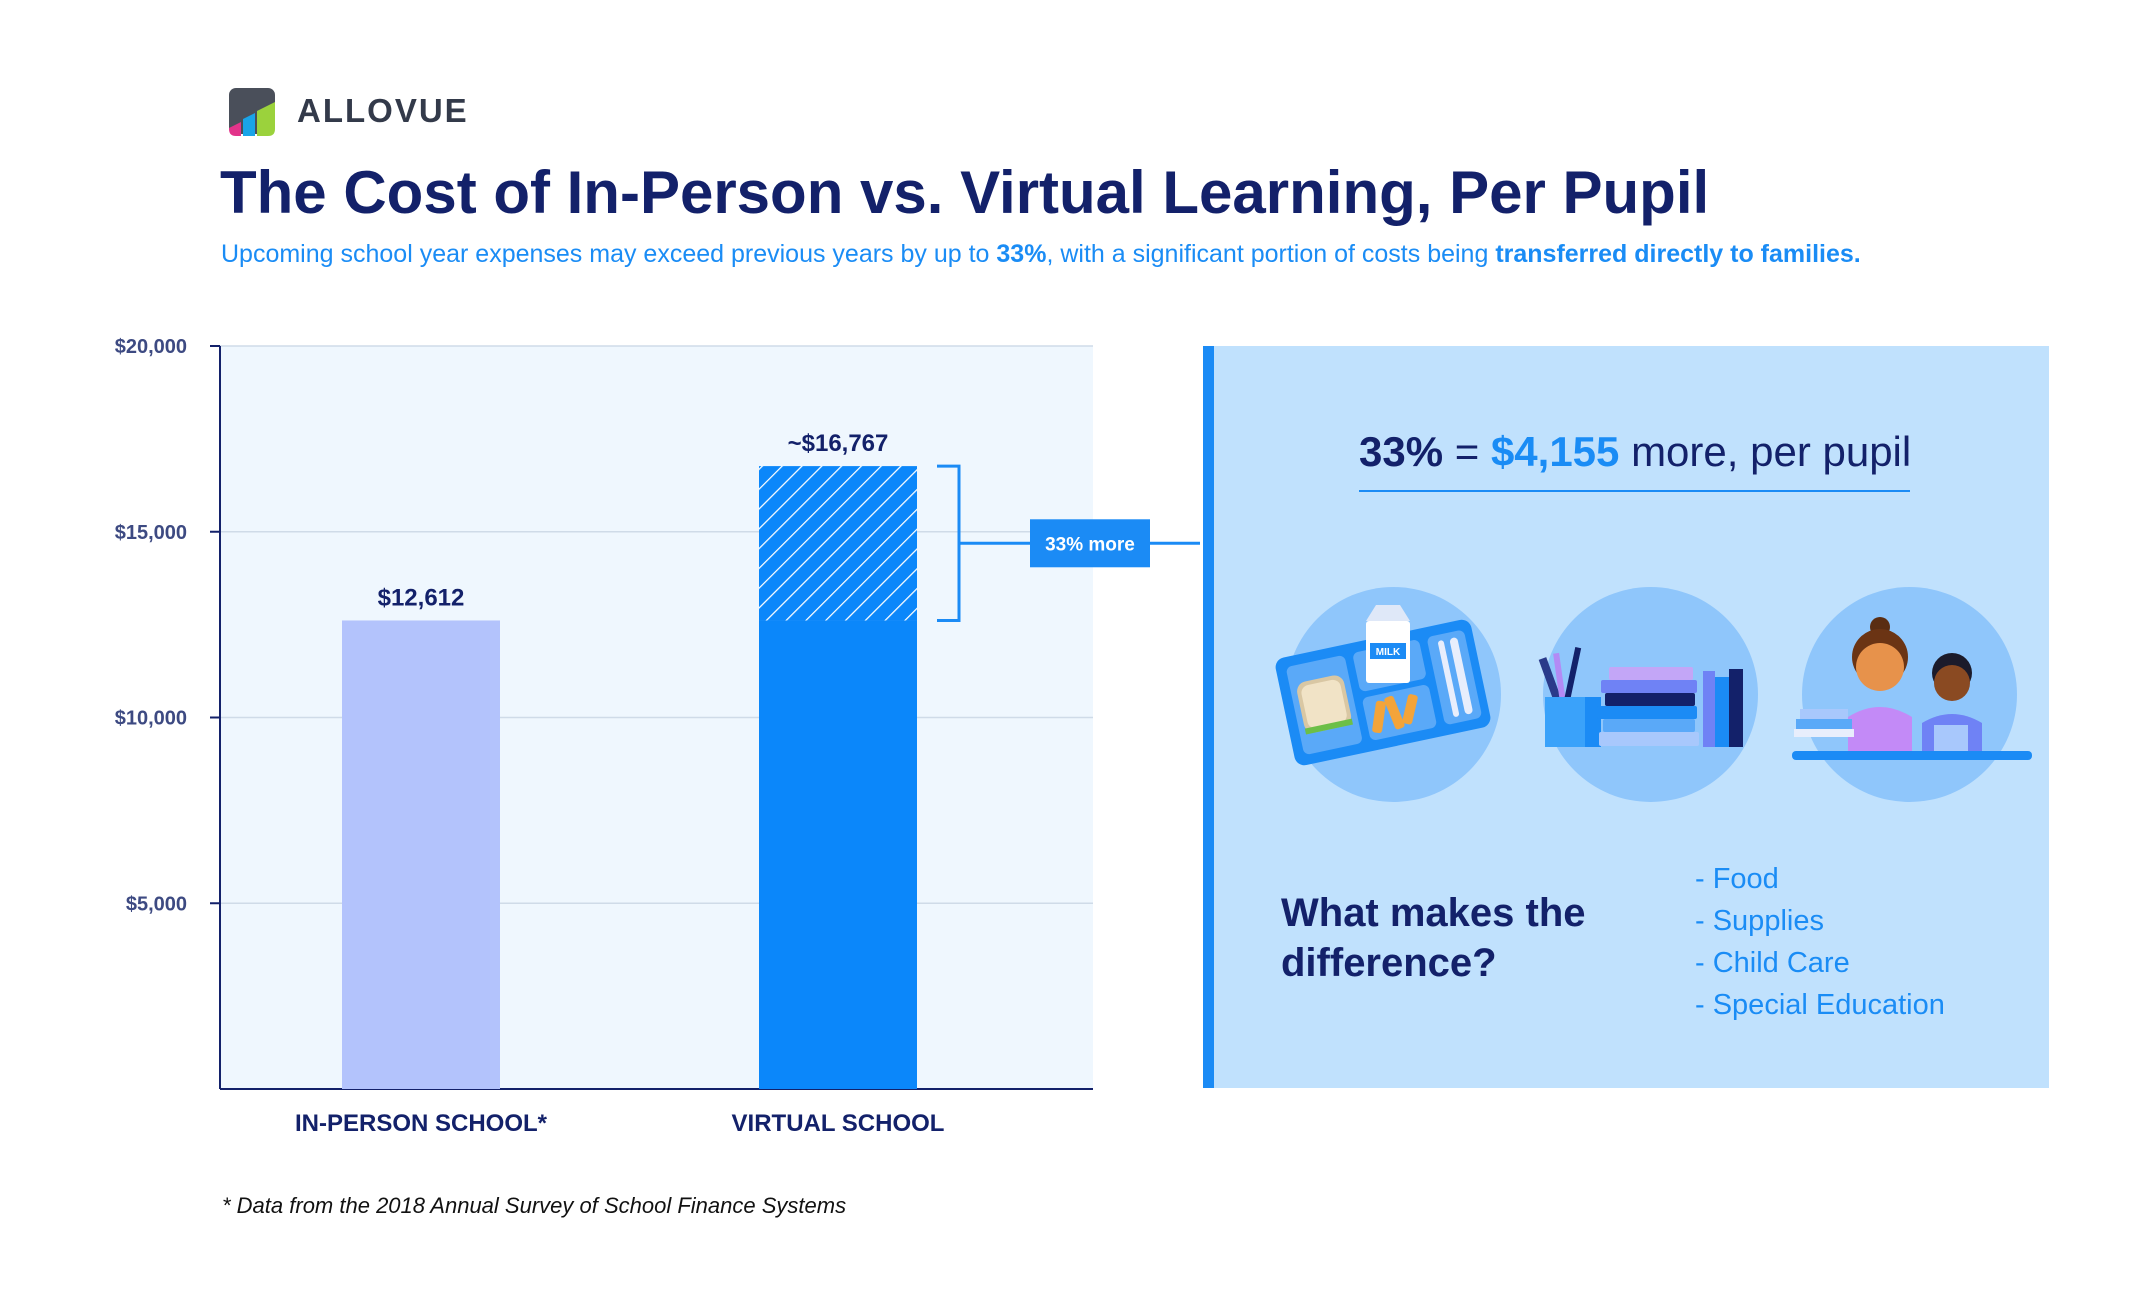 The width and height of the screenshot is (2136, 1300). What do you see at coordinates (1737, 879) in the screenshot?
I see `list-item: - Food` at bounding box center [1737, 879].